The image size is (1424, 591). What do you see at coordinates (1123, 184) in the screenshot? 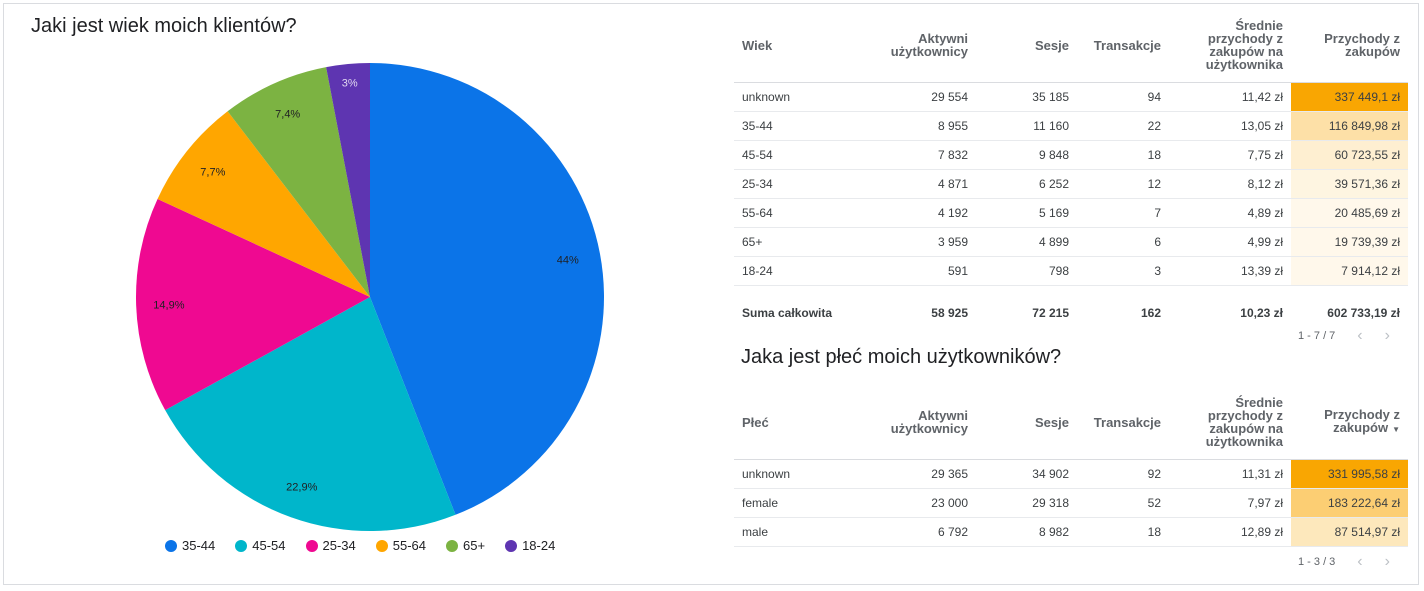
I see `cell-transactions: 12` at bounding box center [1123, 184].